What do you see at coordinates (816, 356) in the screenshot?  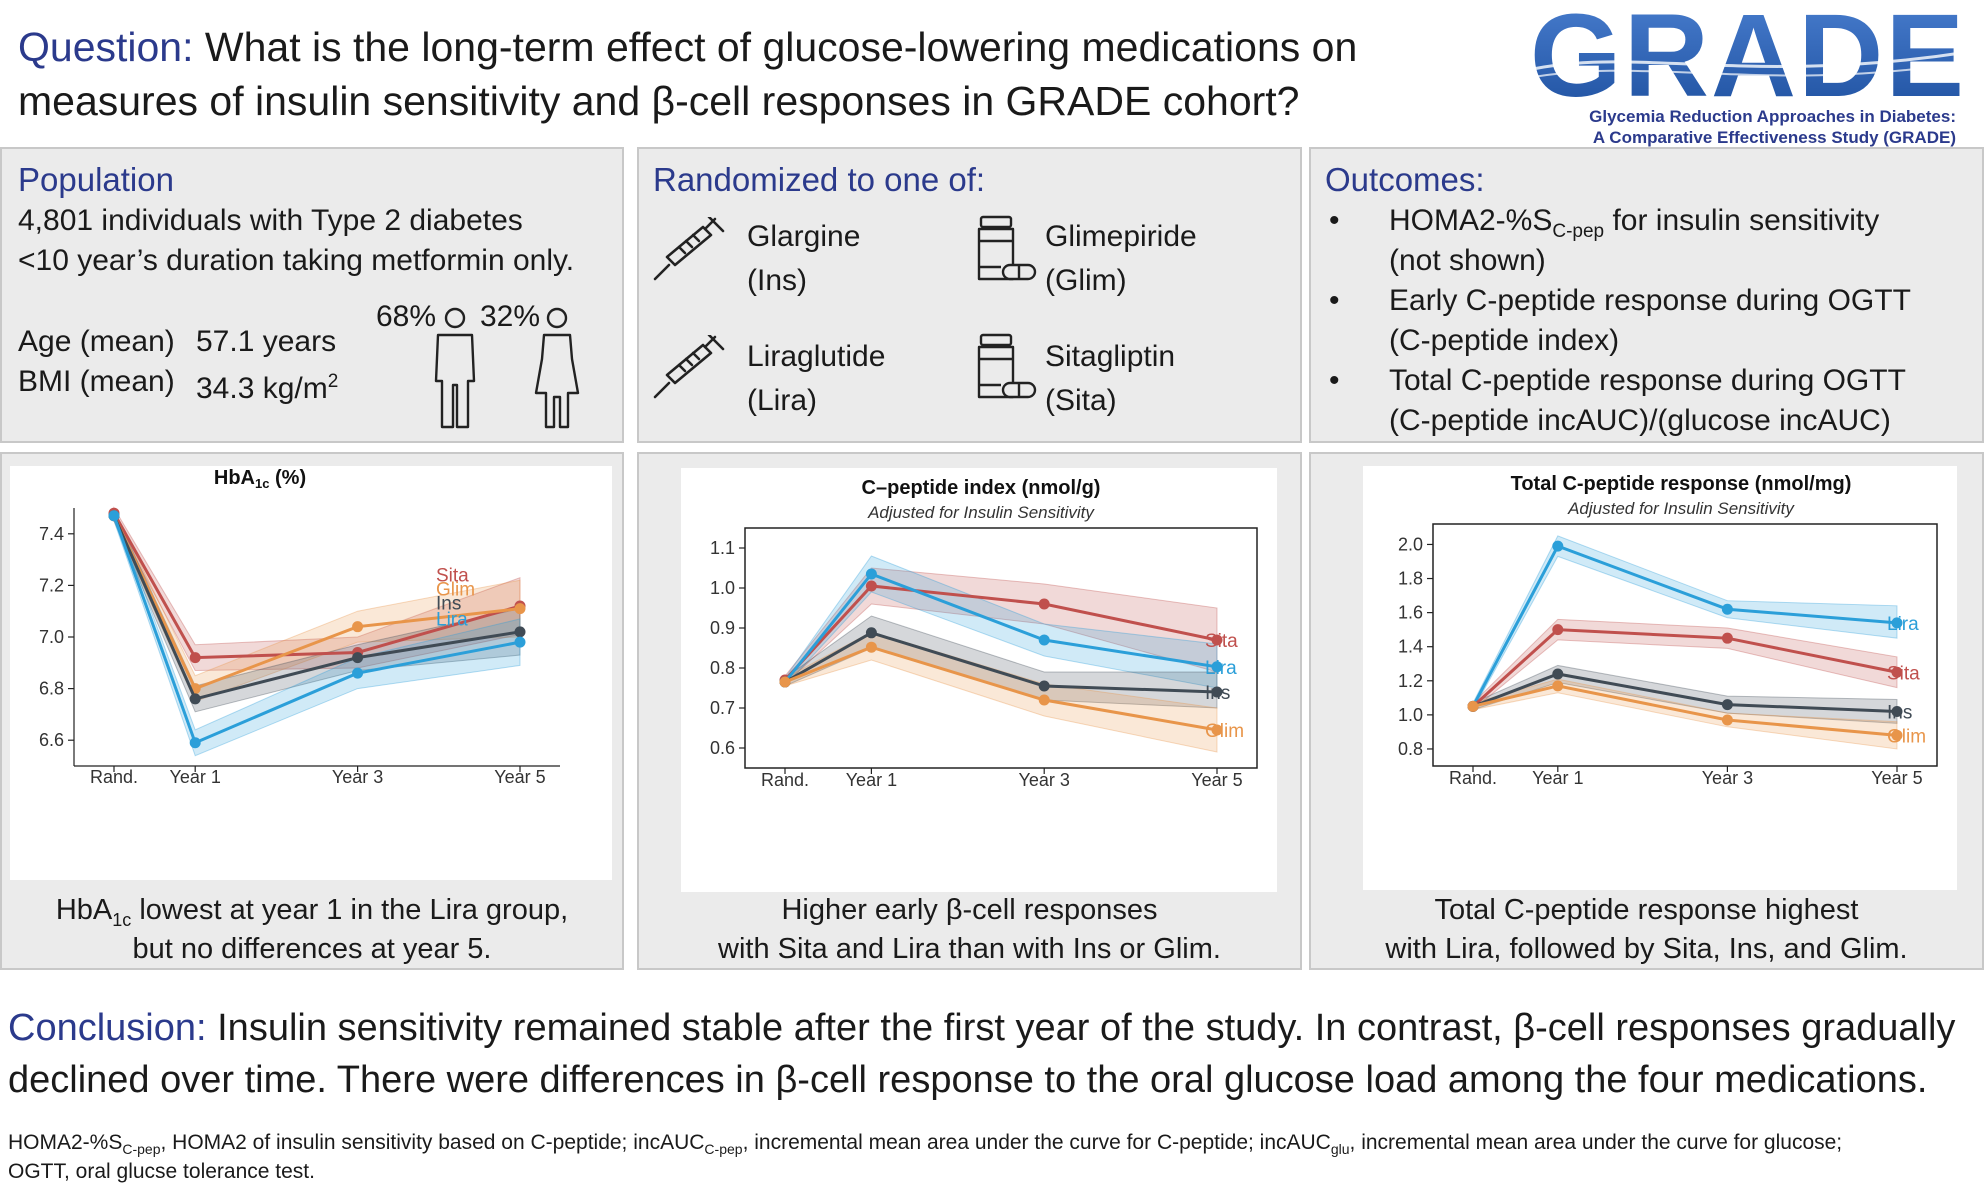 I see `arm-liraglutide-name: Liraglutide` at bounding box center [816, 356].